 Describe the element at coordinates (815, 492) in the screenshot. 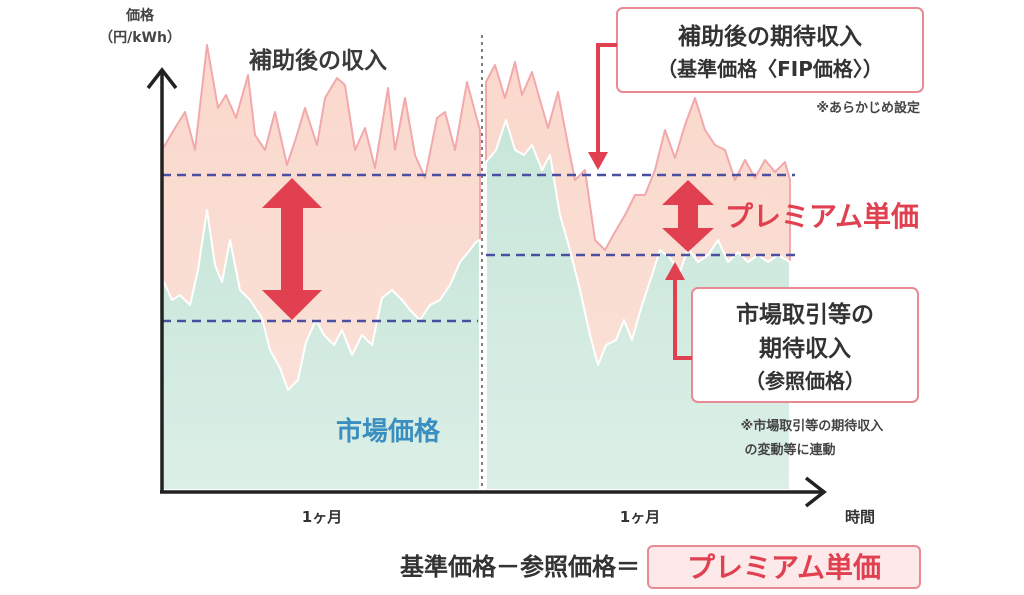

I see `x-axis-arrowhead` at that location.